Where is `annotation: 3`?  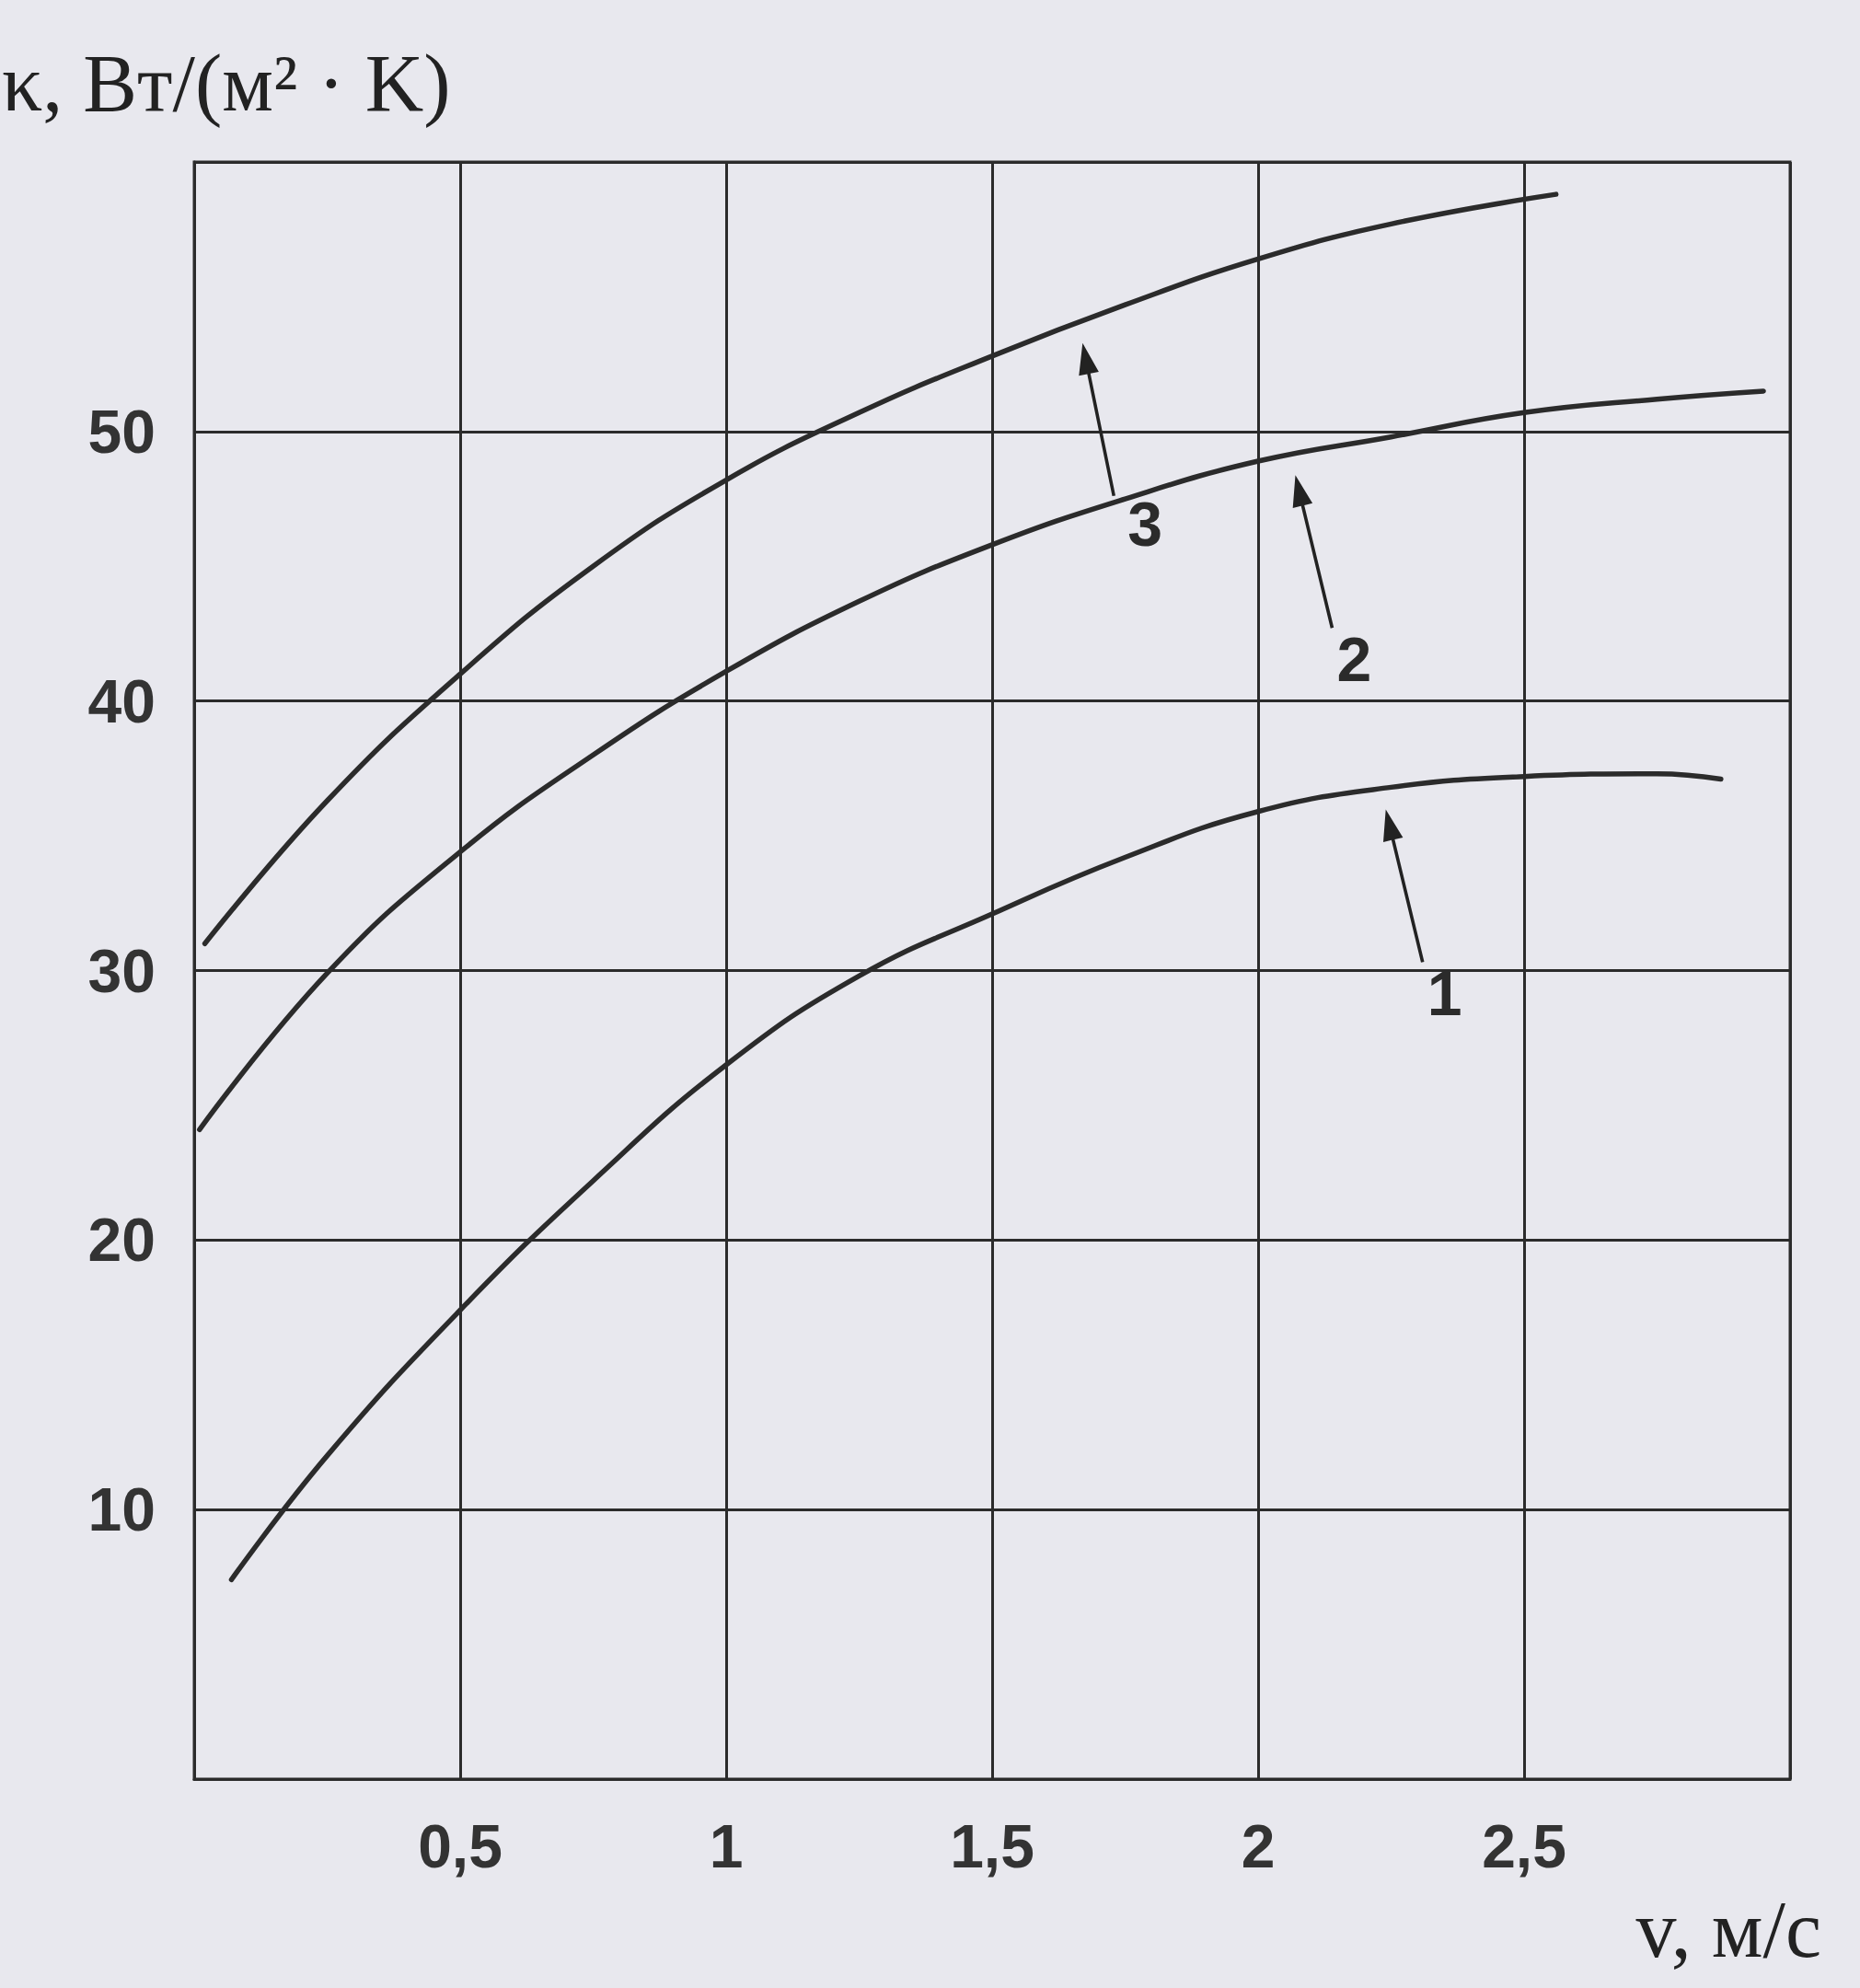 annotation: 3 is located at coordinates (1145, 523).